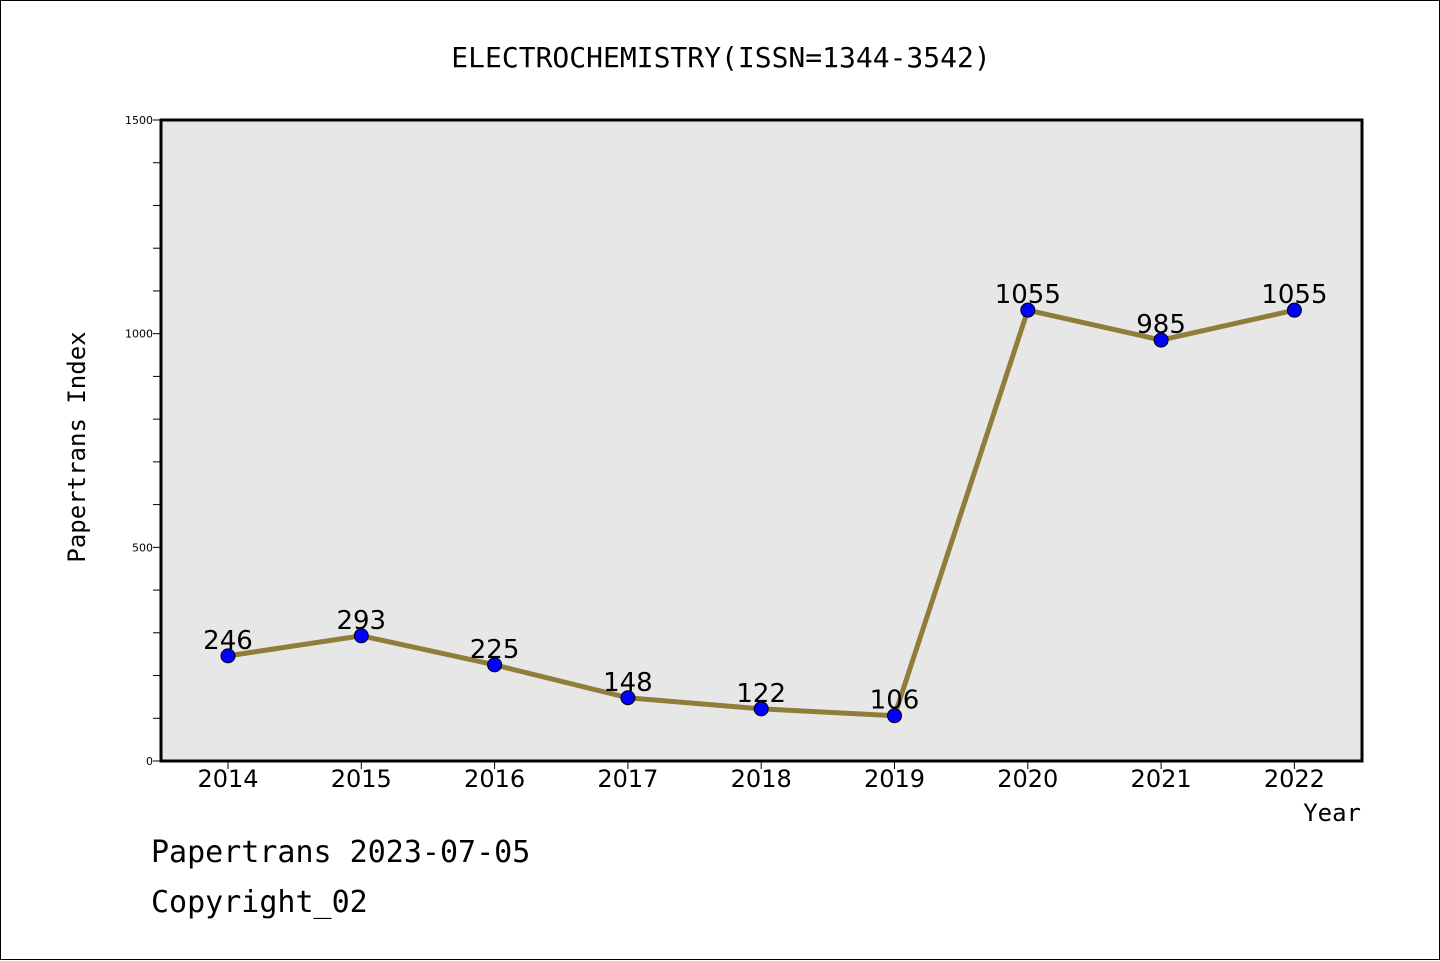 This screenshot has height=961, width=1440. I want to click on y-axis: 0 500 1000 1500, so click(143, 441).